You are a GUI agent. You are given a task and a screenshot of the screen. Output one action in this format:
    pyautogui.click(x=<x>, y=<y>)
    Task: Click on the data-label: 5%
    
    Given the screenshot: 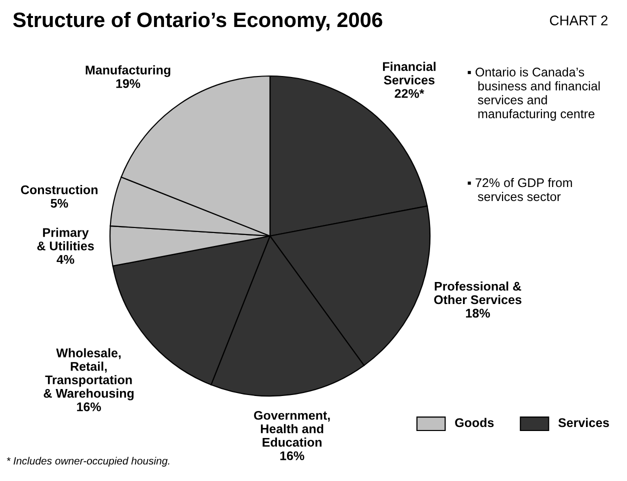 What is the action you would take?
    pyautogui.click(x=59, y=203)
    